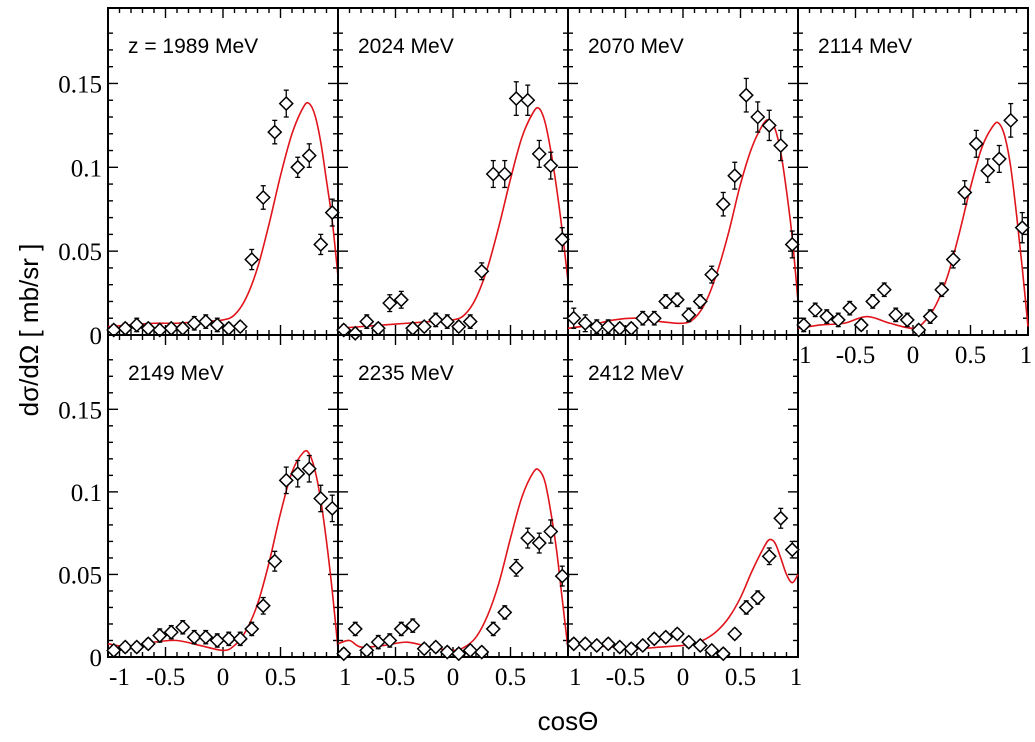 This screenshot has height=742, width=1035. Describe the element at coordinates (193, 46) in the screenshot. I see `panel-energy-label: z = 1989 MeV` at that location.